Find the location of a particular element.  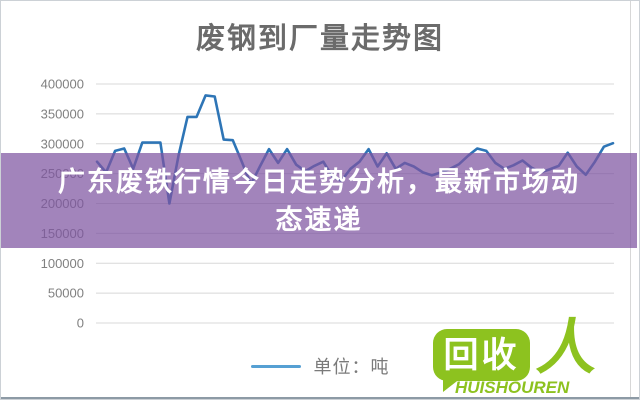

legend-label: 单位：吨 is located at coordinates (351, 367).